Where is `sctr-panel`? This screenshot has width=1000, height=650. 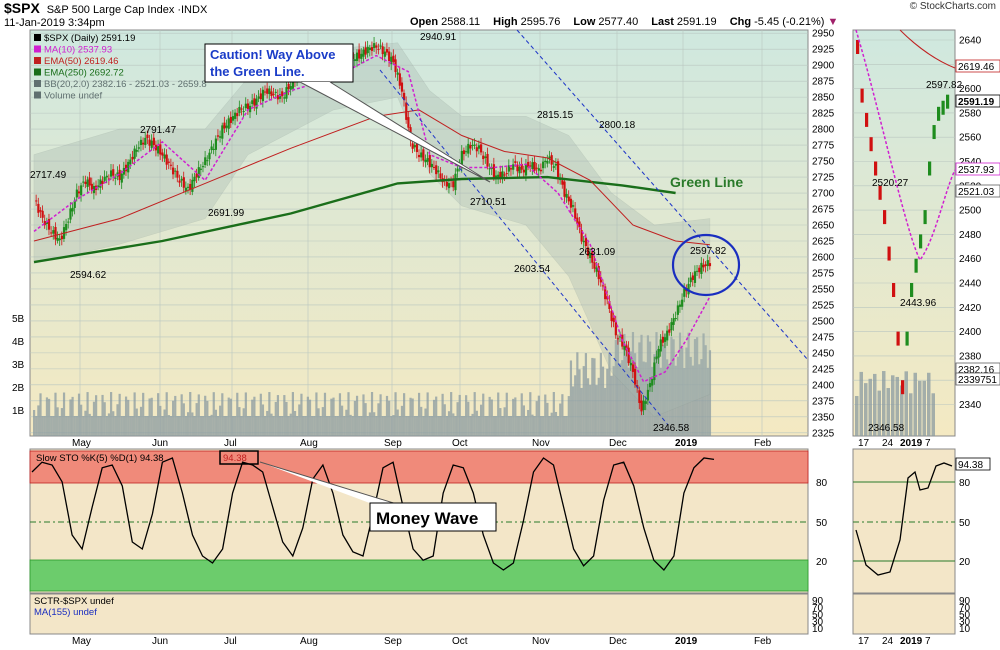
sctr-panel is located at coordinates (419, 614).